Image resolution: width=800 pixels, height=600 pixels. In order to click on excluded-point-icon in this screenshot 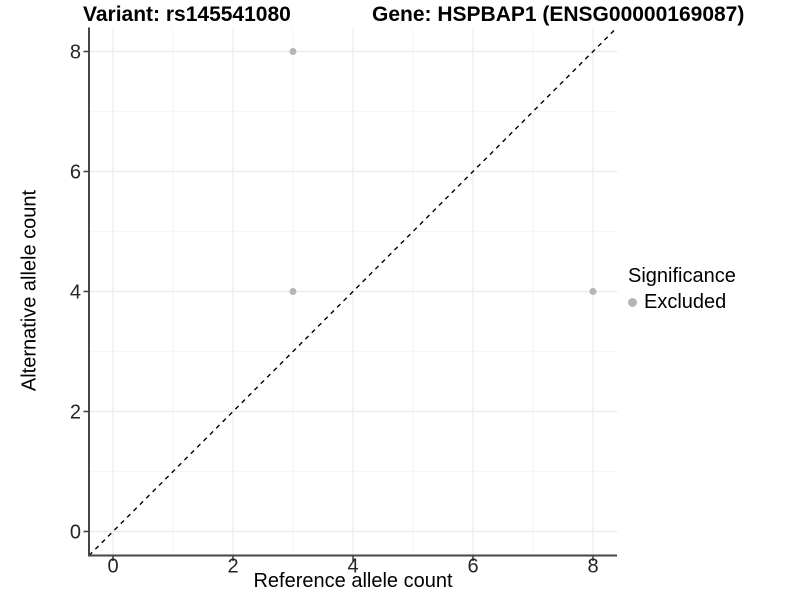, I will do `click(632, 302)`.